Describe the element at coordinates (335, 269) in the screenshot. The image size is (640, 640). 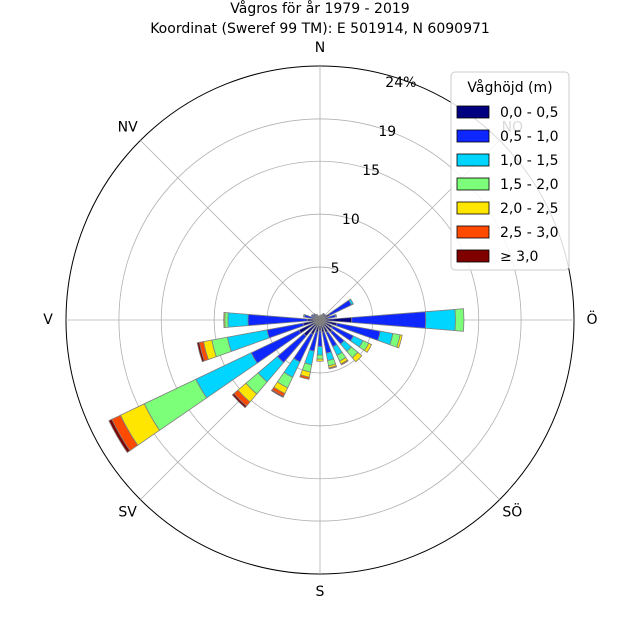
I see `radial-tick-label: 5` at that location.